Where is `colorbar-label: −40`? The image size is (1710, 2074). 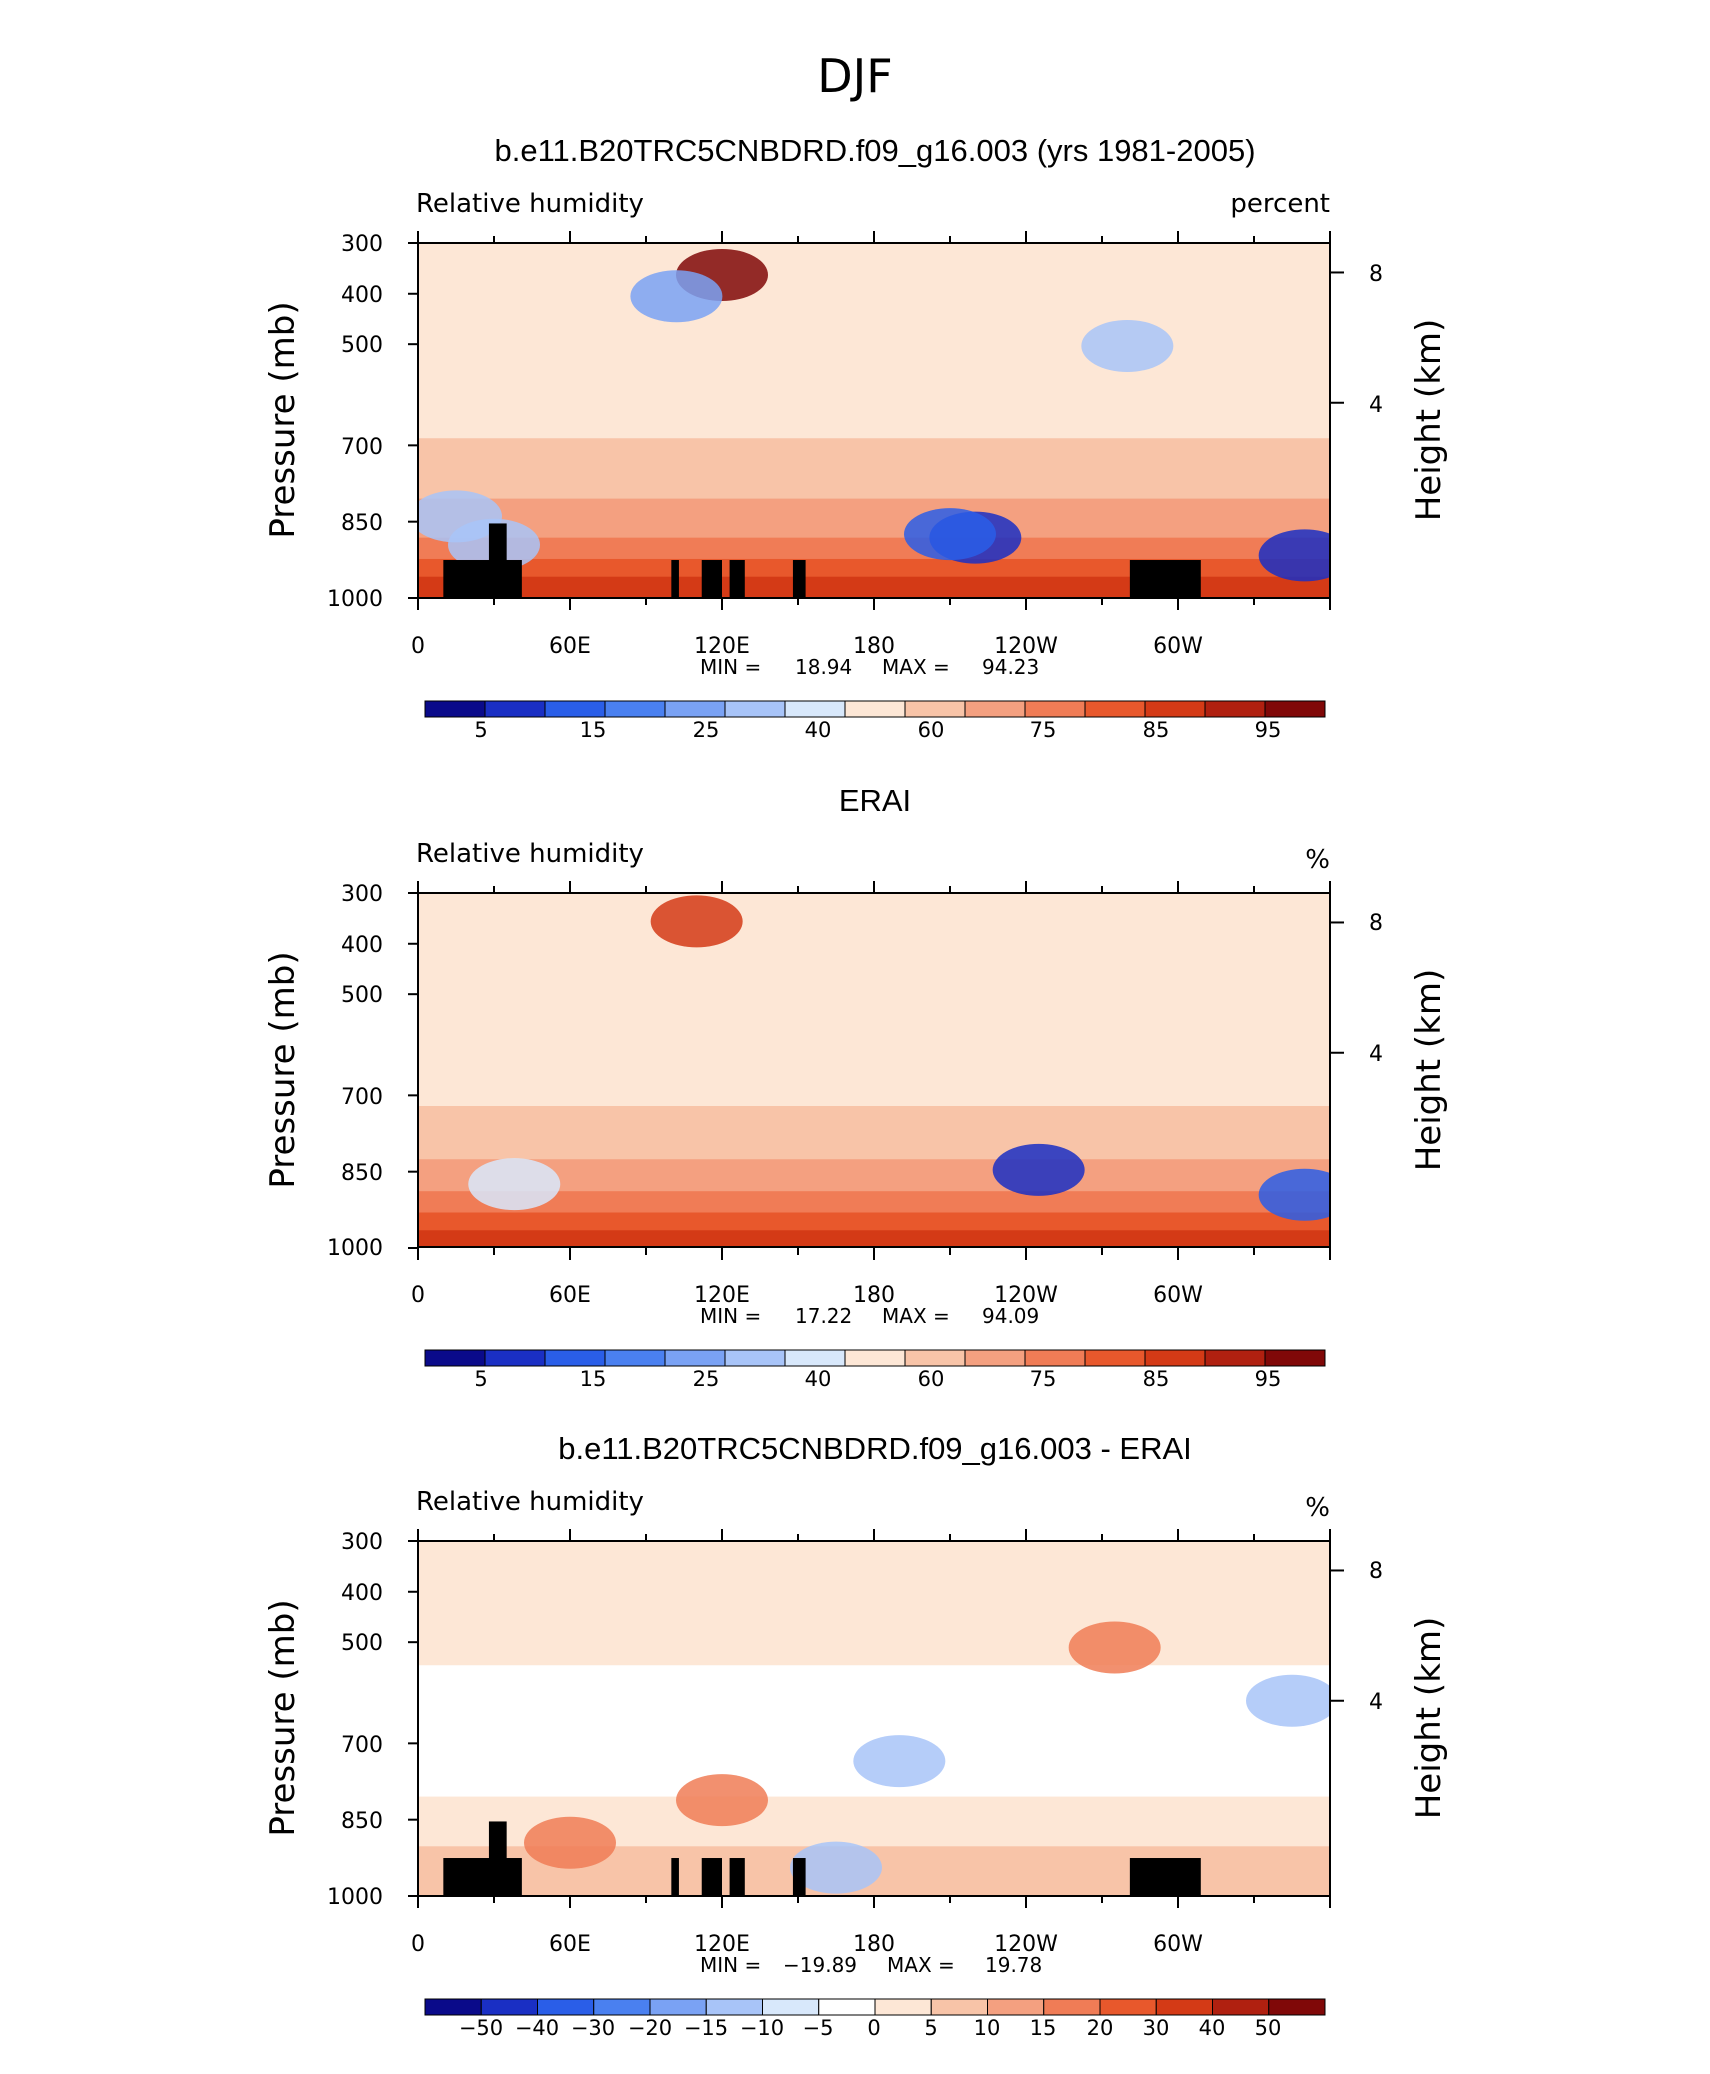 colorbar-label: −40 is located at coordinates (537, 2028).